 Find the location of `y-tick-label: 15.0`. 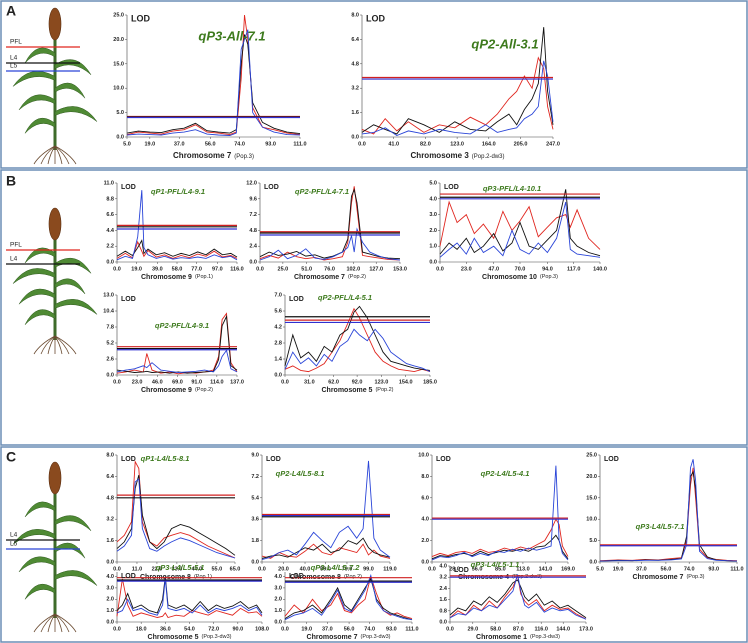

y-tick-label: 15.0 is located at coordinates (118, 64).